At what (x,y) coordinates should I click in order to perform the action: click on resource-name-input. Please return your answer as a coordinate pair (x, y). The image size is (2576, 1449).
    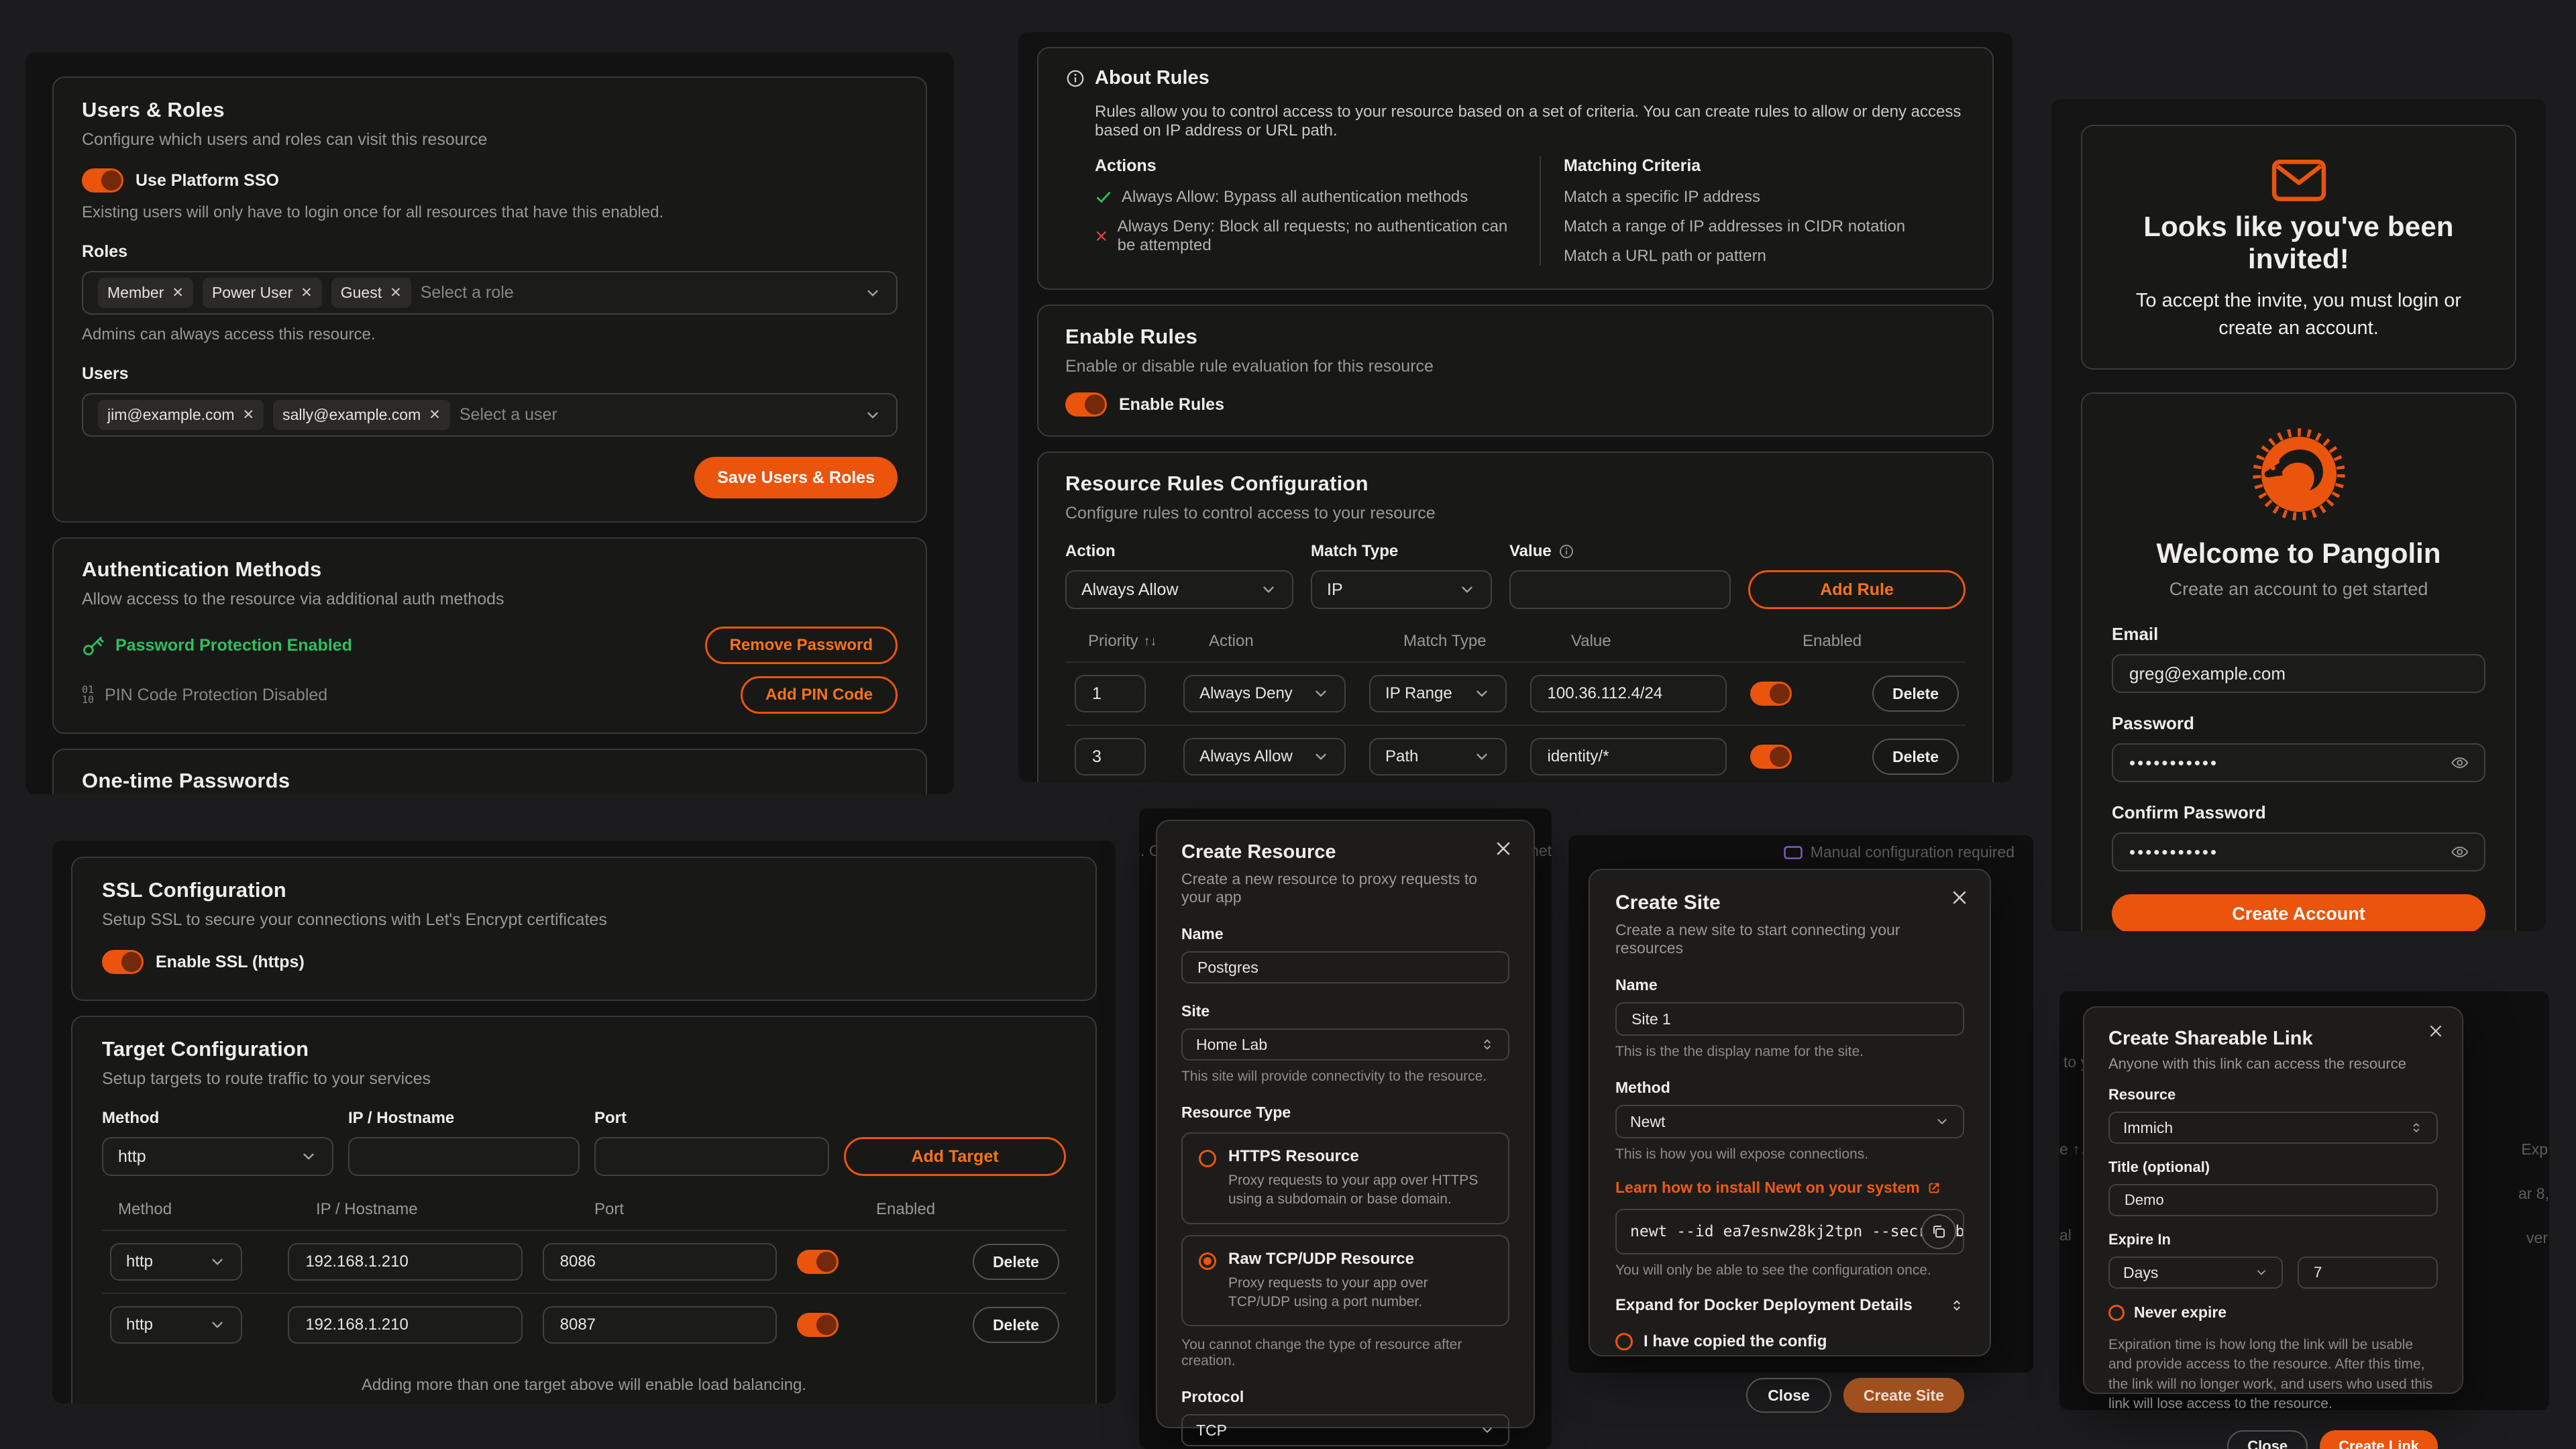
    Looking at the image, I should click on (1345, 967).